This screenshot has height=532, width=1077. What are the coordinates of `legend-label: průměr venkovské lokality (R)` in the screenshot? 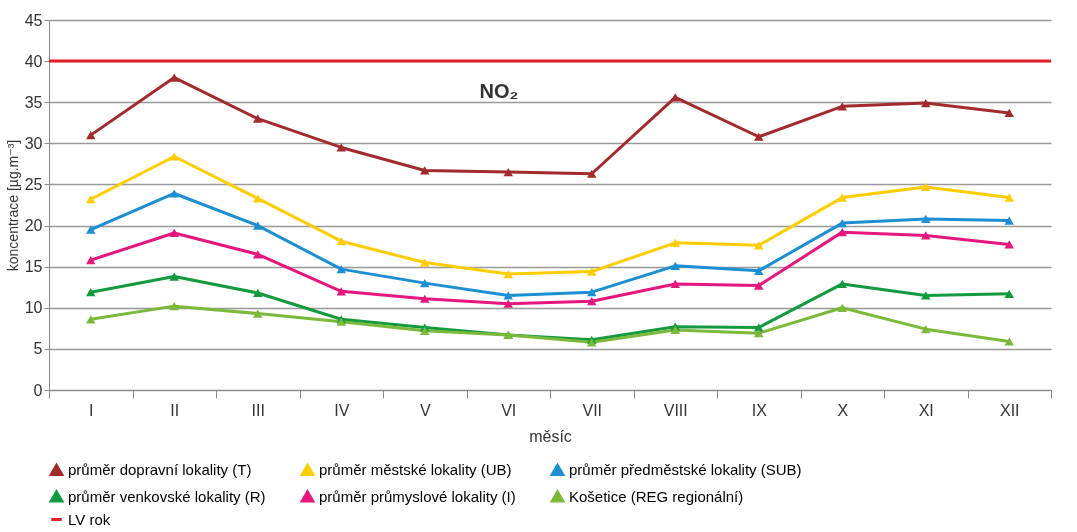 It's located at (167, 496).